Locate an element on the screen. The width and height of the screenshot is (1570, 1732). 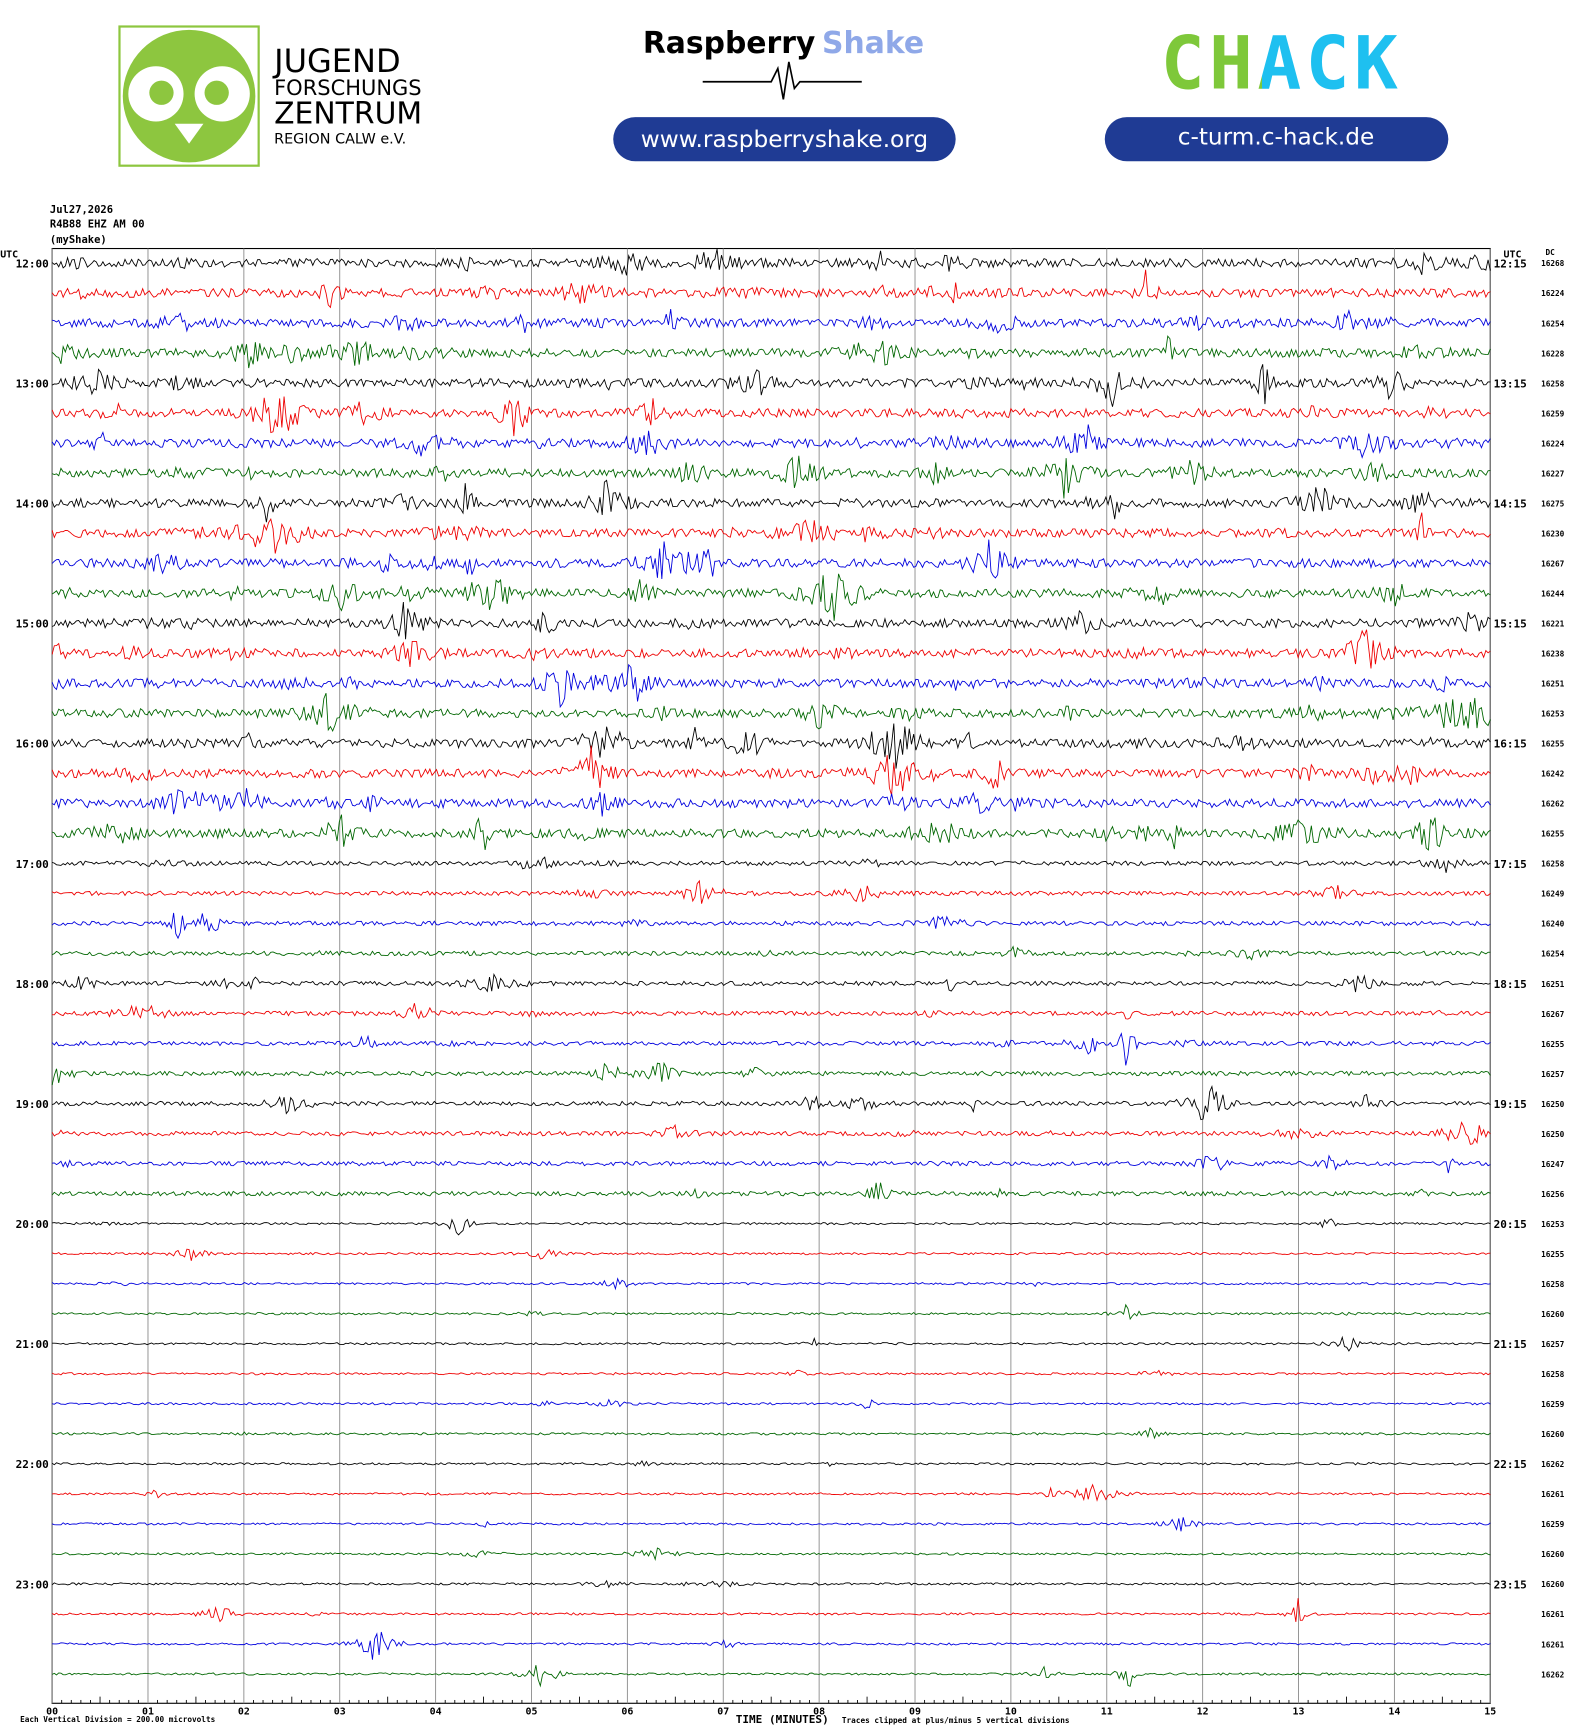
dc-value: 16230 is located at coordinates (1553, 533).